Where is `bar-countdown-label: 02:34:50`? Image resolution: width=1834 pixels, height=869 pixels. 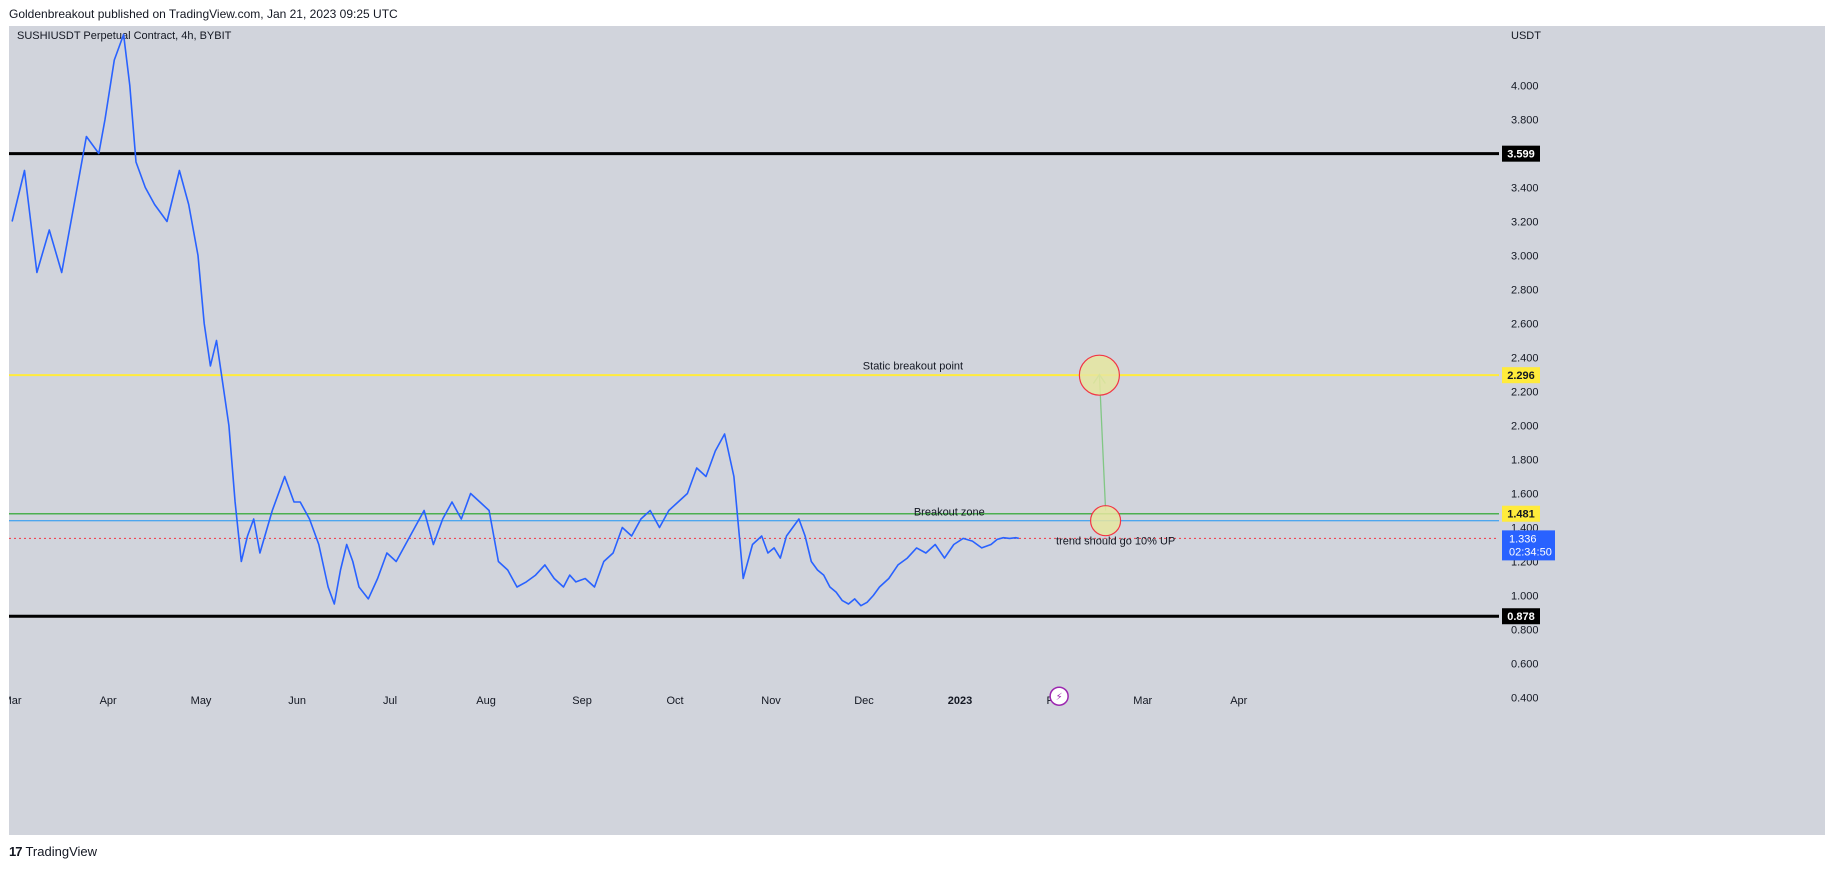 bar-countdown-label: 02:34:50 is located at coordinates (1530, 552).